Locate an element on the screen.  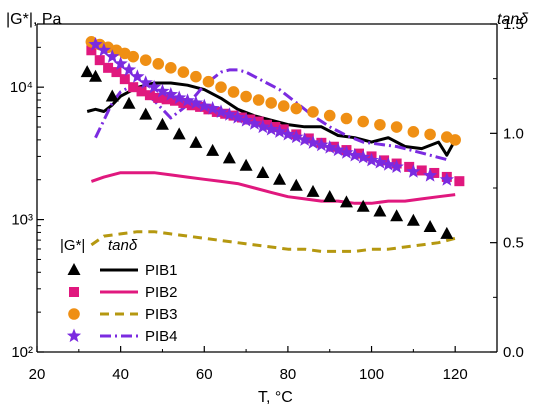
tan-delta-line-pib2 is located at coordinates (273, 188).